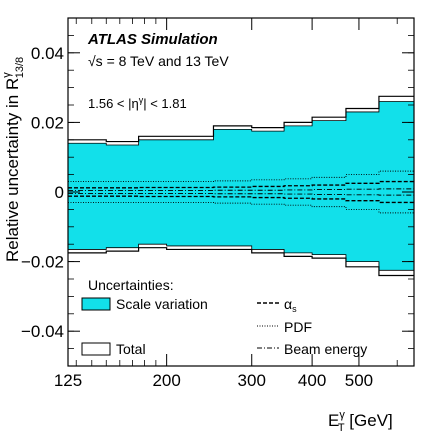 Image resolution: width=436 pixels, height=436 pixels. Describe the element at coordinates (47, 122) in the screenshot. I see `y-tick-label: 0.02` at that location.